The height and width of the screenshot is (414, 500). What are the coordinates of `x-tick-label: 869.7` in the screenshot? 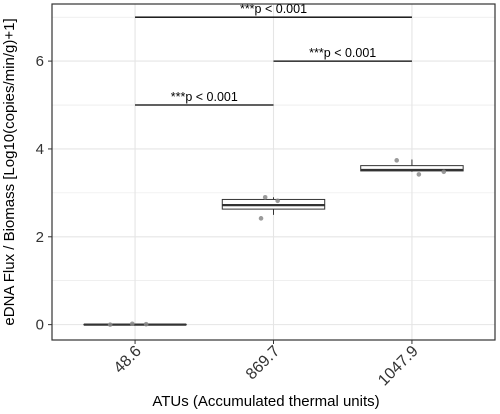 It's located at (263, 363).